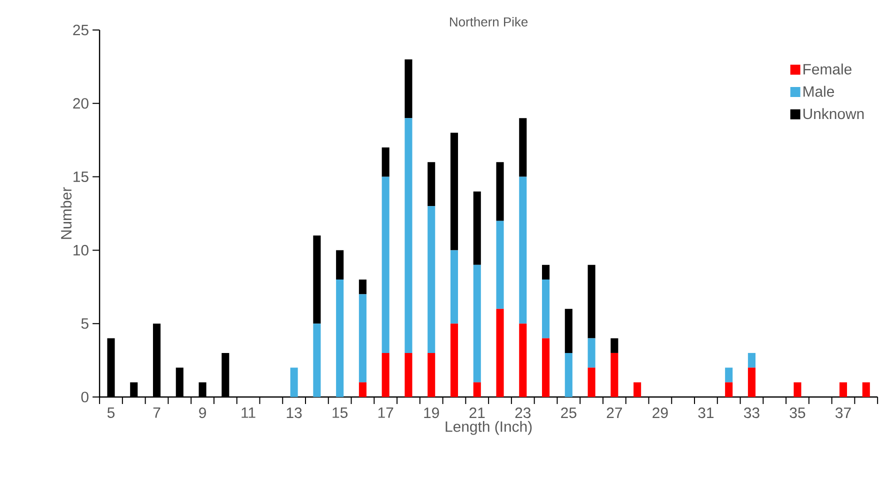 Image resolution: width=893 pixels, height=497 pixels. Describe the element at coordinates (111, 413) in the screenshot. I see `x-tick-label: 5` at that location.